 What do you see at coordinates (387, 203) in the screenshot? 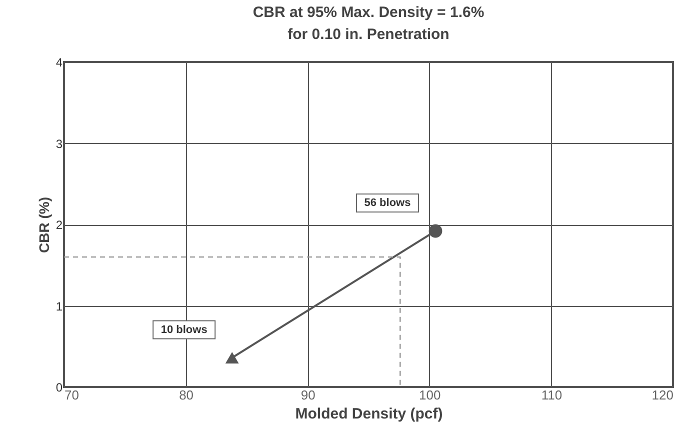
I see `text: 56 blows` at bounding box center [387, 203].